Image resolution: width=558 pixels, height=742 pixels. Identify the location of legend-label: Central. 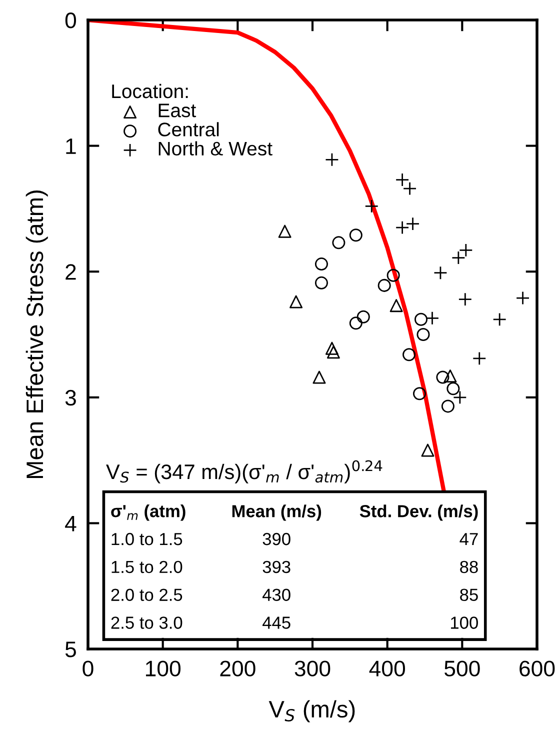
(188, 129).